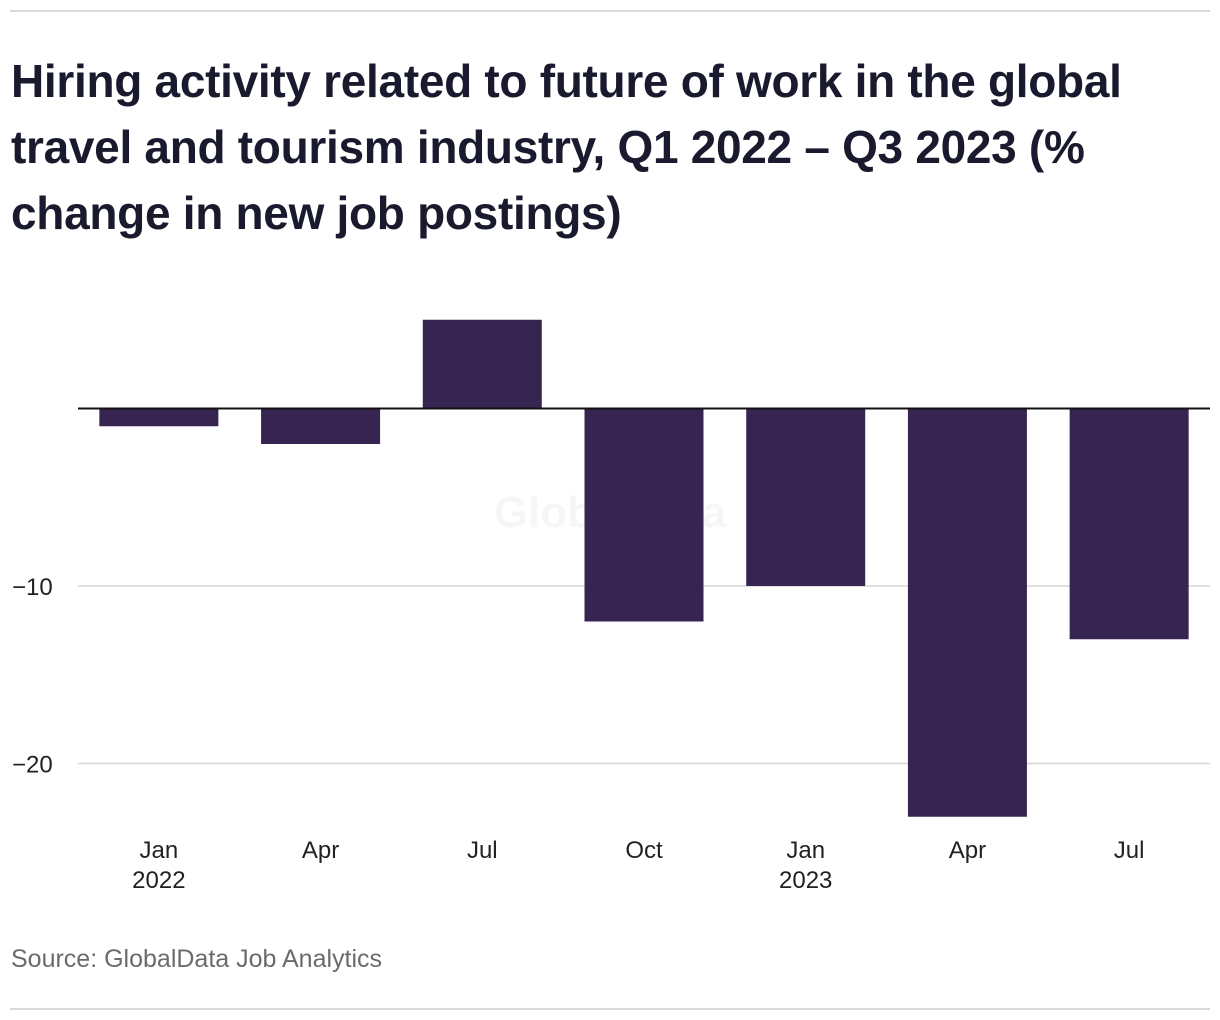  What do you see at coordinates (32, 587) in the screenshot?
I see `y-tick-label: −10` at bounding box center [32, 587].